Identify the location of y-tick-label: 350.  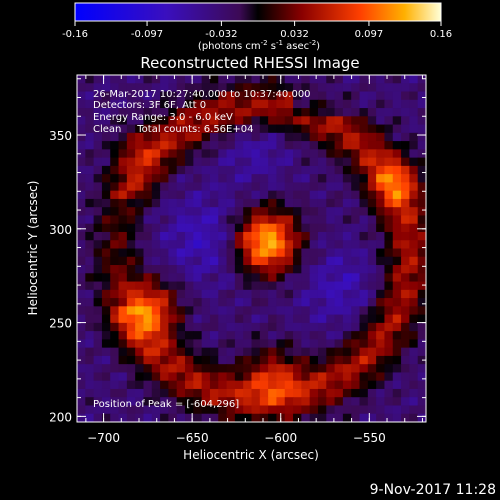
(60, 136).